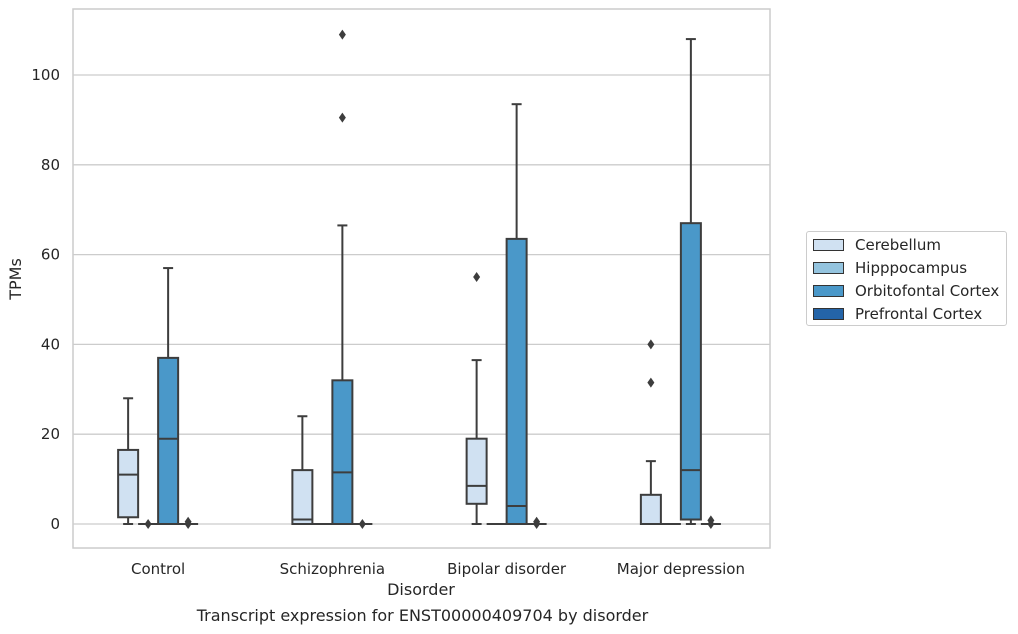 This screenshot has height=634, width=1018. I want to click on legend-label: Prefrontal Cortex, so click(919, 314).